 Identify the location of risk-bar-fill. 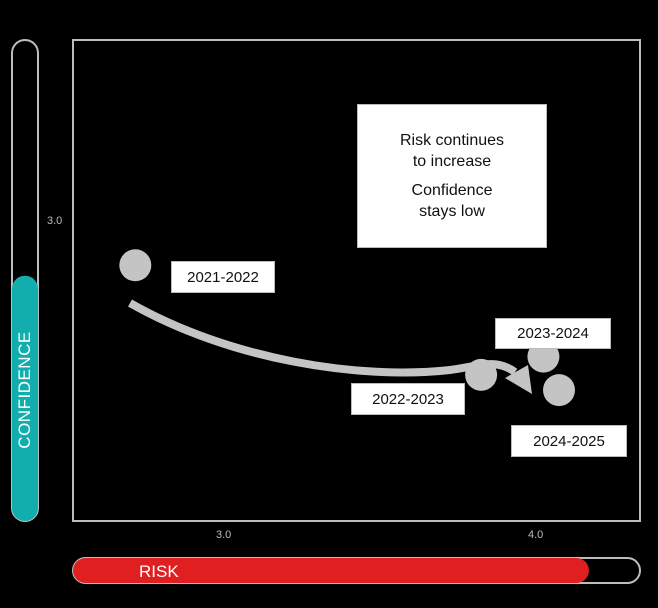
(331, 570).